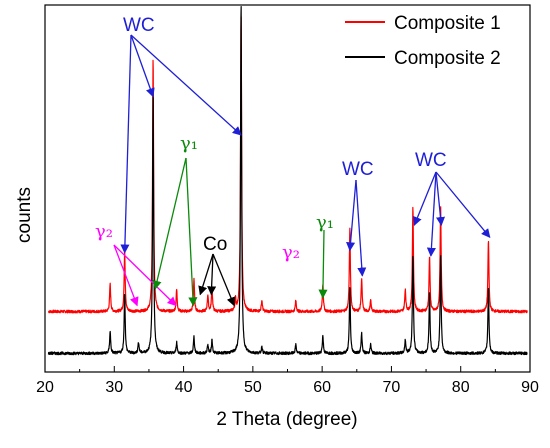  What do you see at coordinates (358, 169) in the screenshot?
I see `annotation-label-wc-2: WC` at bounding box center [358, 169].